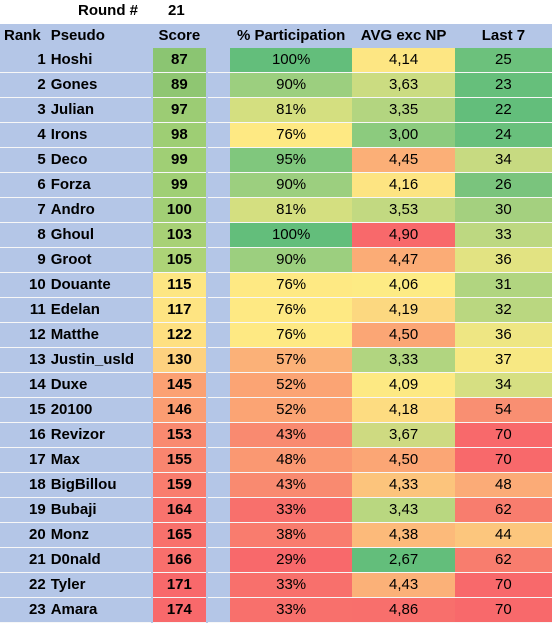 This screenshot has width=552, height=623. What do you see at coordinates (101, 585) in the screenshot?
I see `pseudo-cell: Tyler` at bounding box center [101, 585].